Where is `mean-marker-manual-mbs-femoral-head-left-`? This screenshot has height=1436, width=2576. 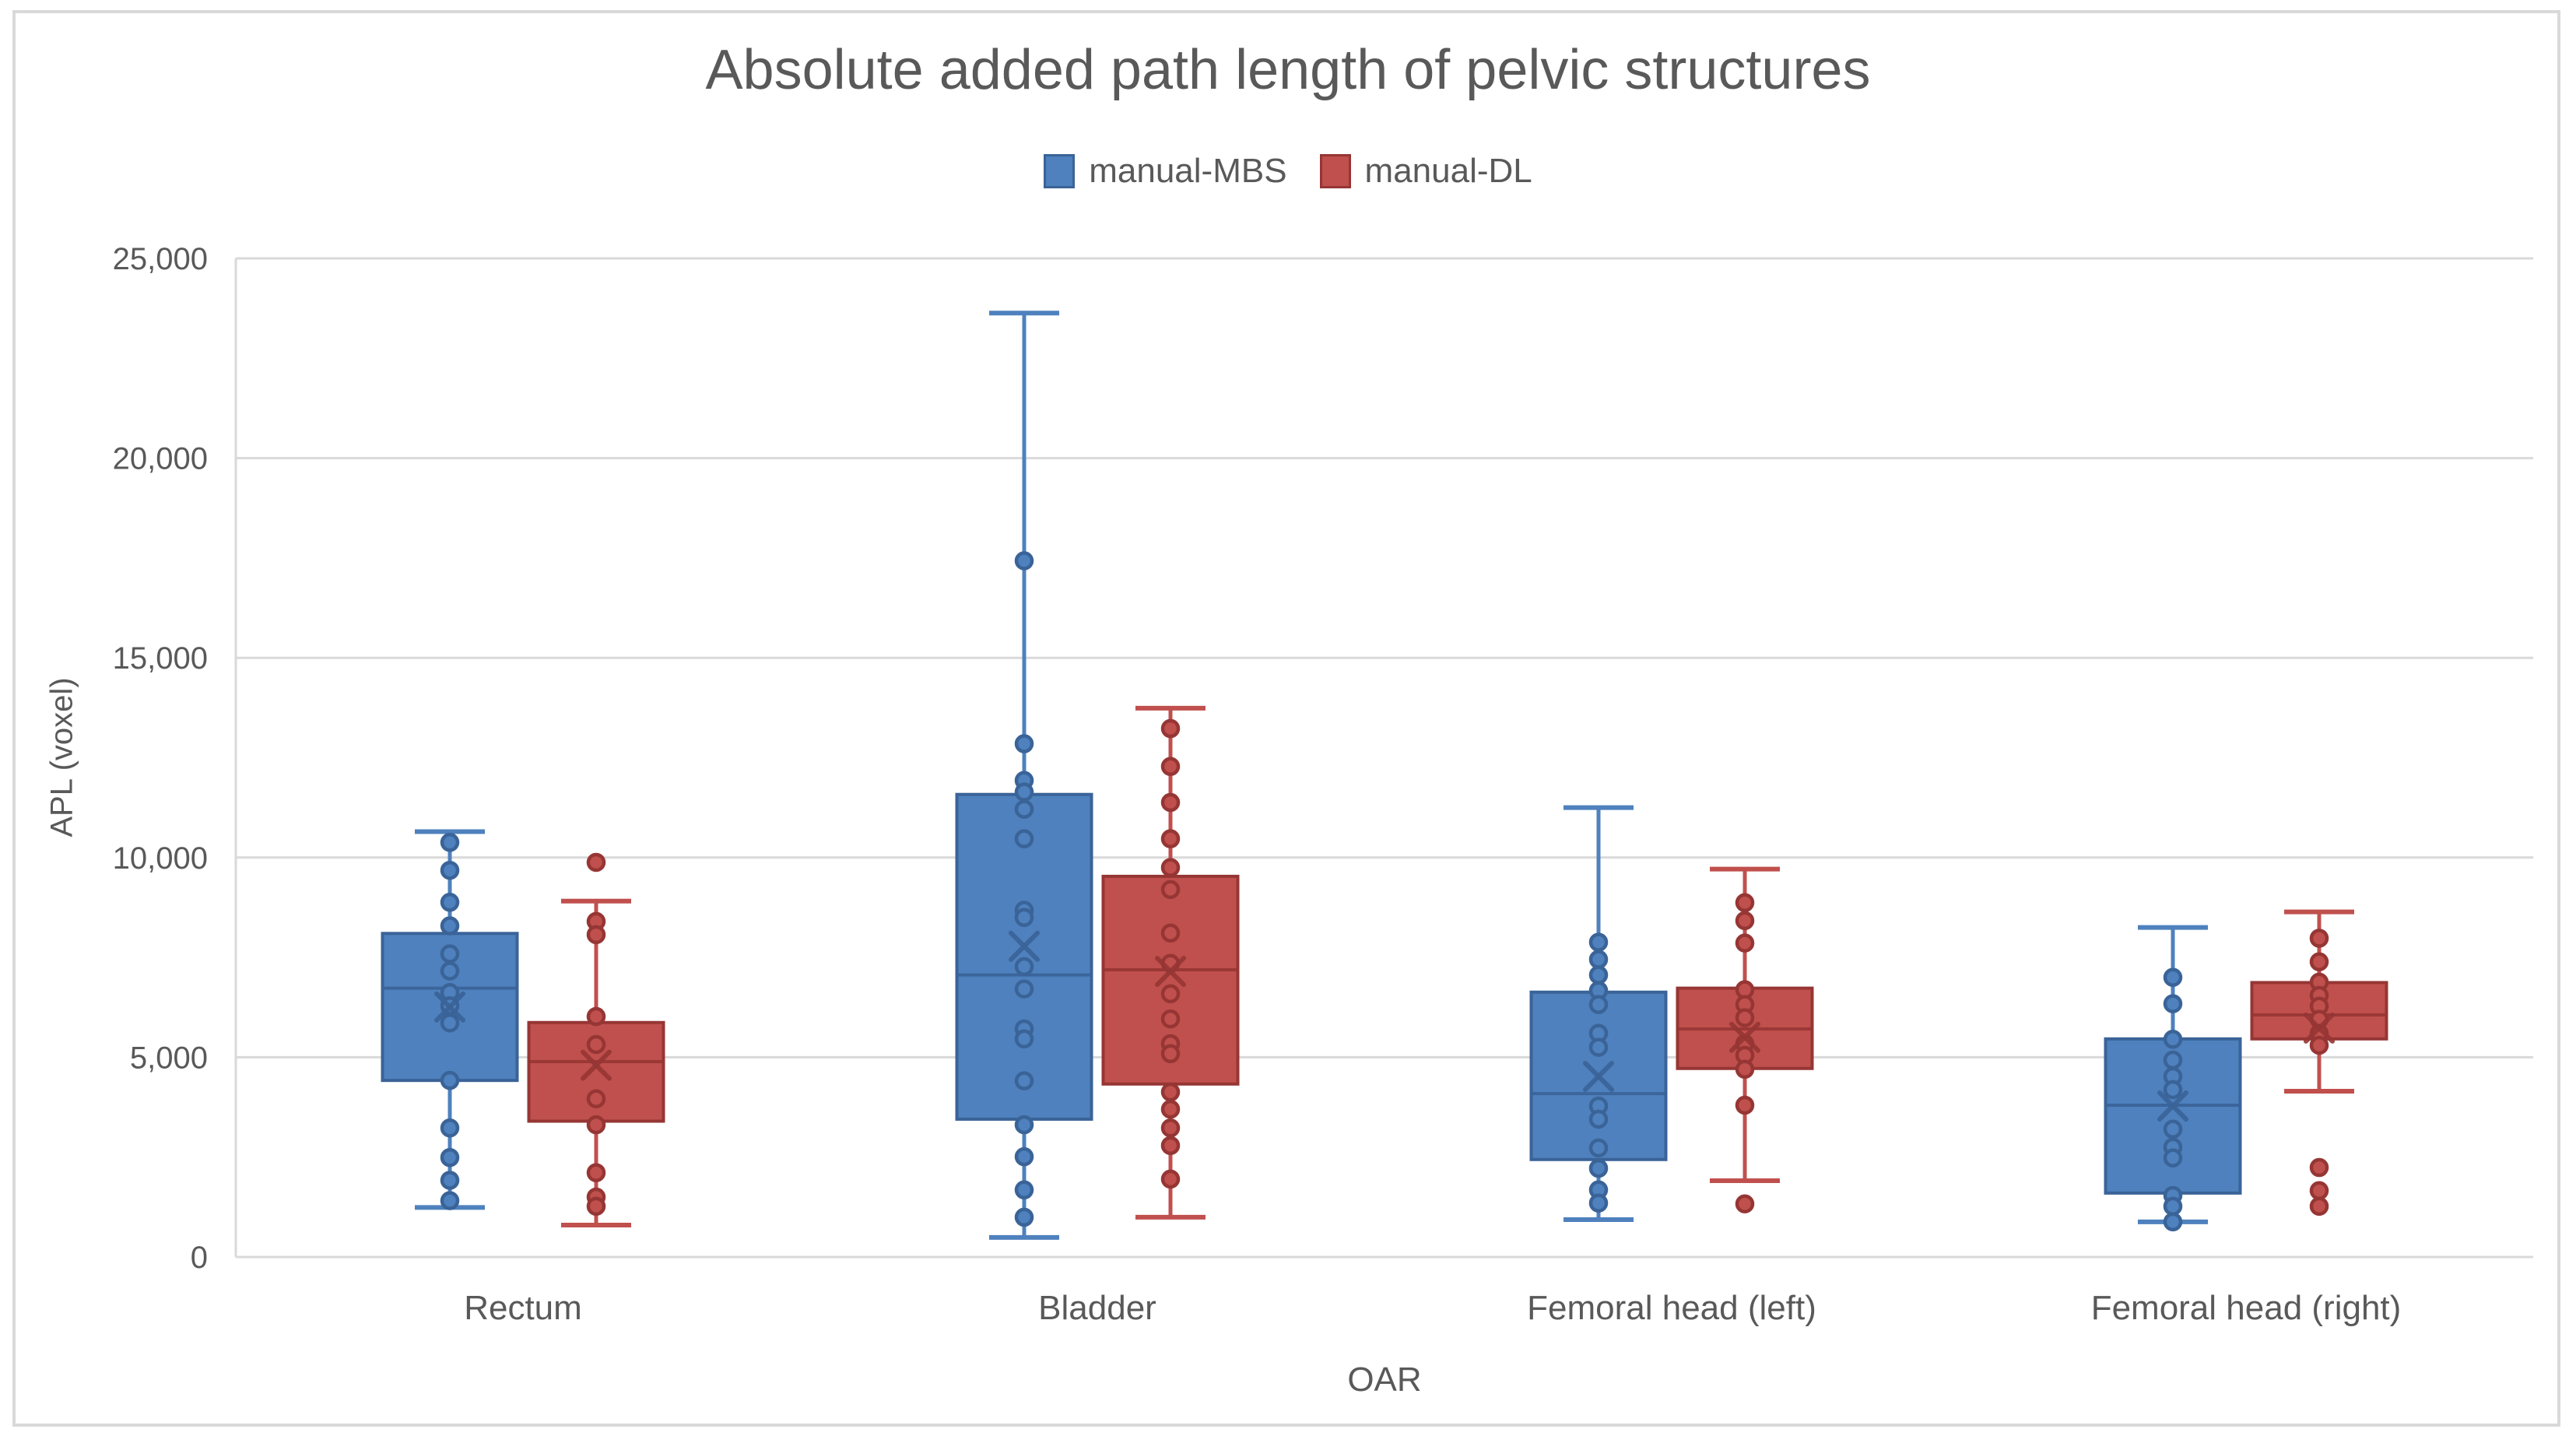 mean-marker-manual-mbs-femoral-head-left- is located at coordinates (1599, 1077).